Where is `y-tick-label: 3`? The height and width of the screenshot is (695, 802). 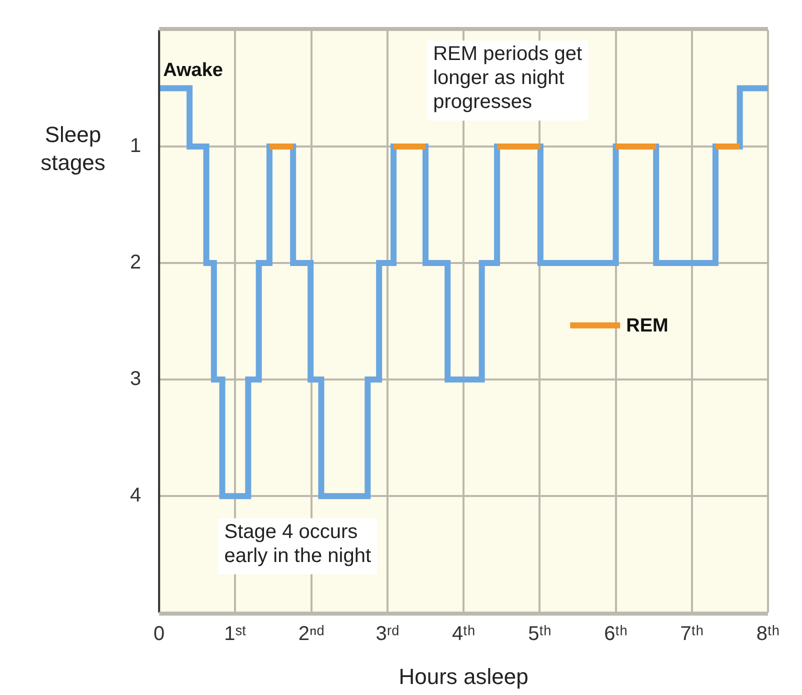 y-tick-label: 3 is located at coordinates (136, 379).